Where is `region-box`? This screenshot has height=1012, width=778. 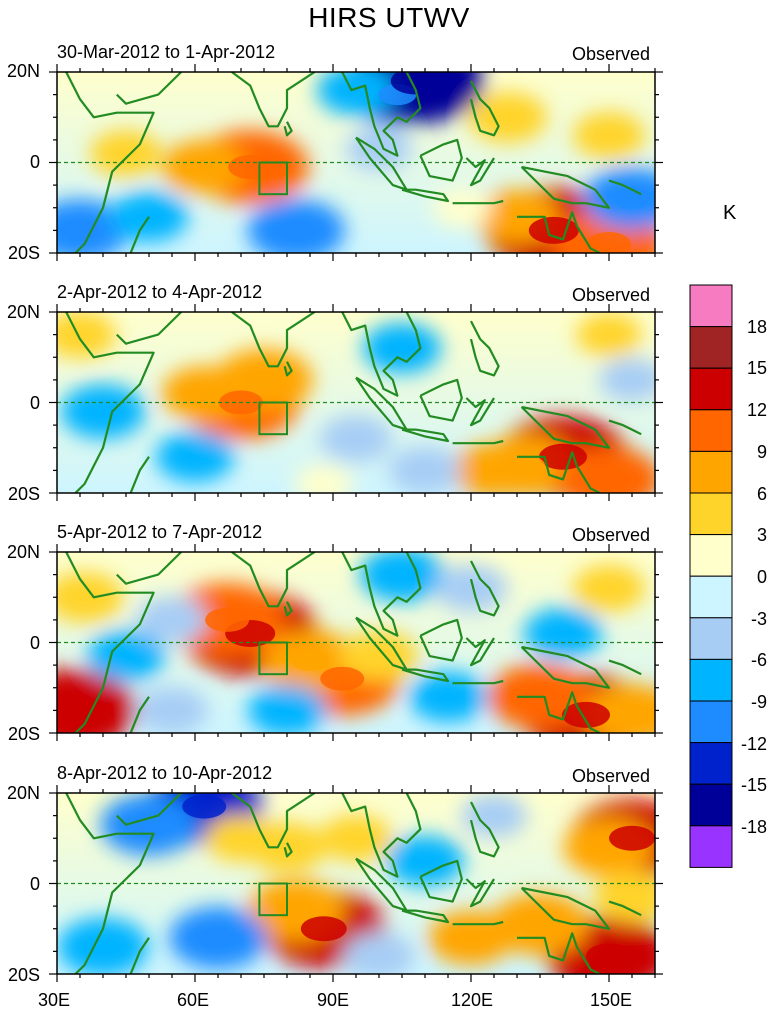 region-box is located at coordinates (273, 418).